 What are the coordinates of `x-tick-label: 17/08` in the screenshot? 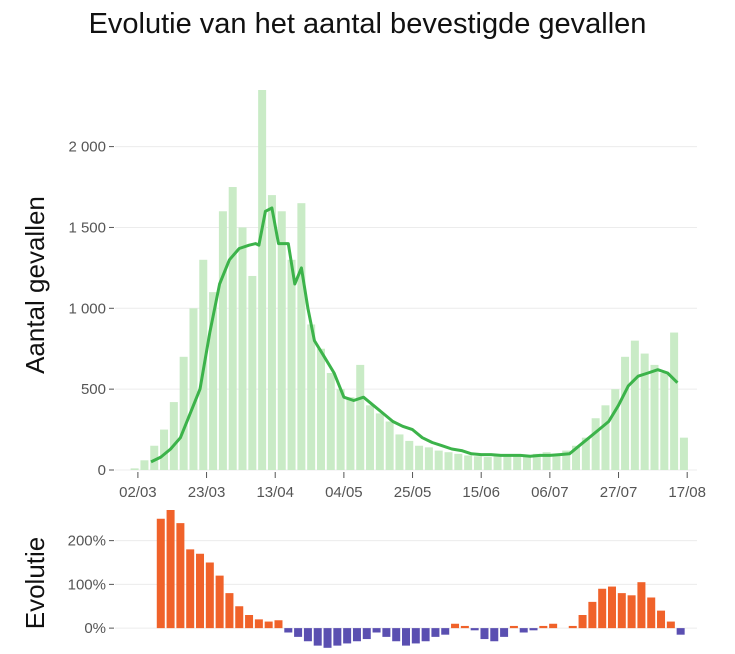 It's located at (687, 492).